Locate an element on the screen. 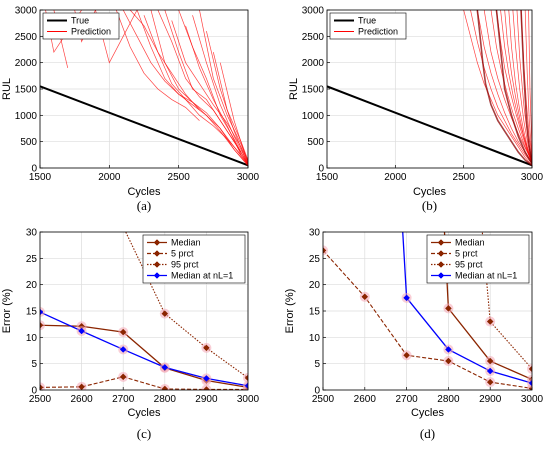 The width and height of the screenshot is (550, 450). series-median-at-nl-1-line is located at coordinates (144, 349).